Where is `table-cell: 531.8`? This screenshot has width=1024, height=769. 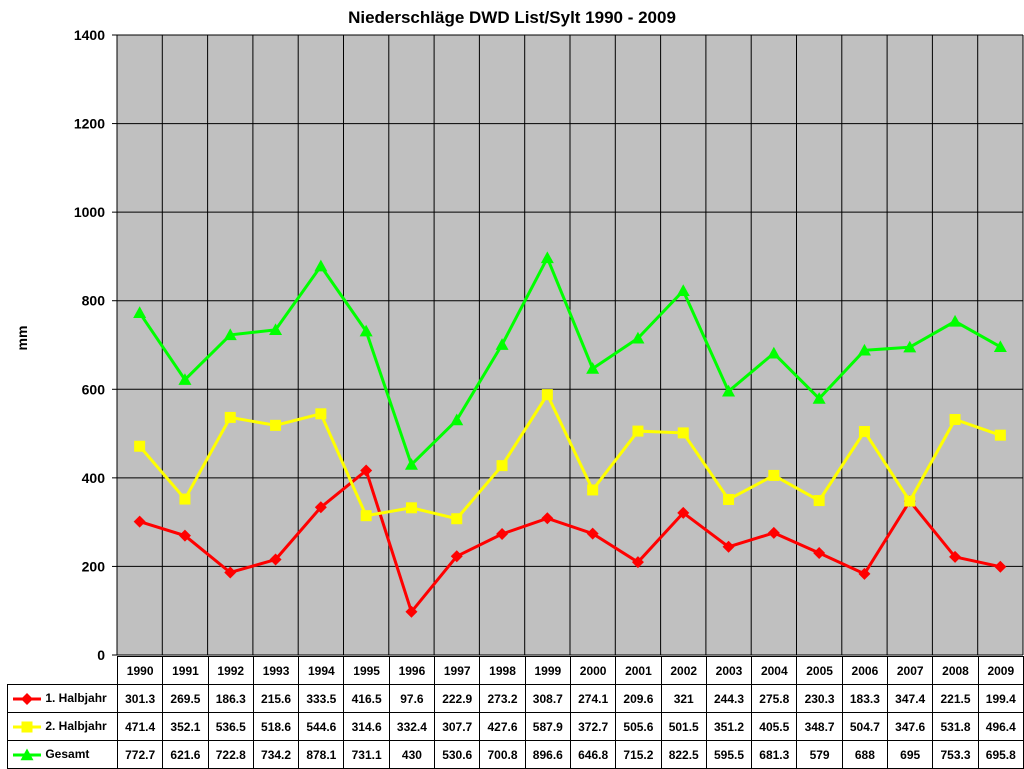
table-cell: 531.8 is located at coordinates (955, 726).